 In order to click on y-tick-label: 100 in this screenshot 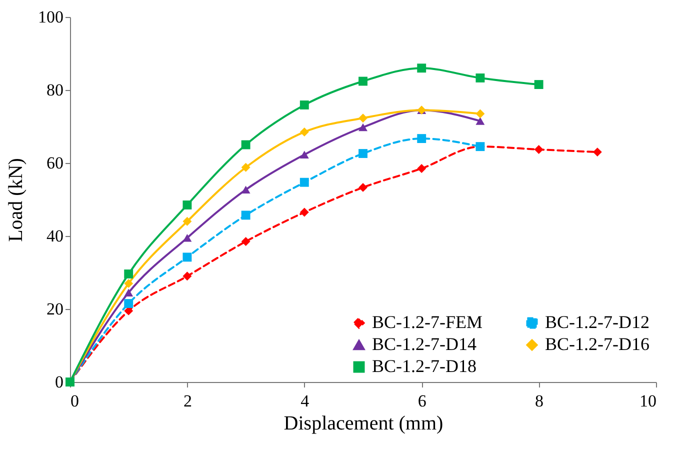, I will do `click(51, 17)`.